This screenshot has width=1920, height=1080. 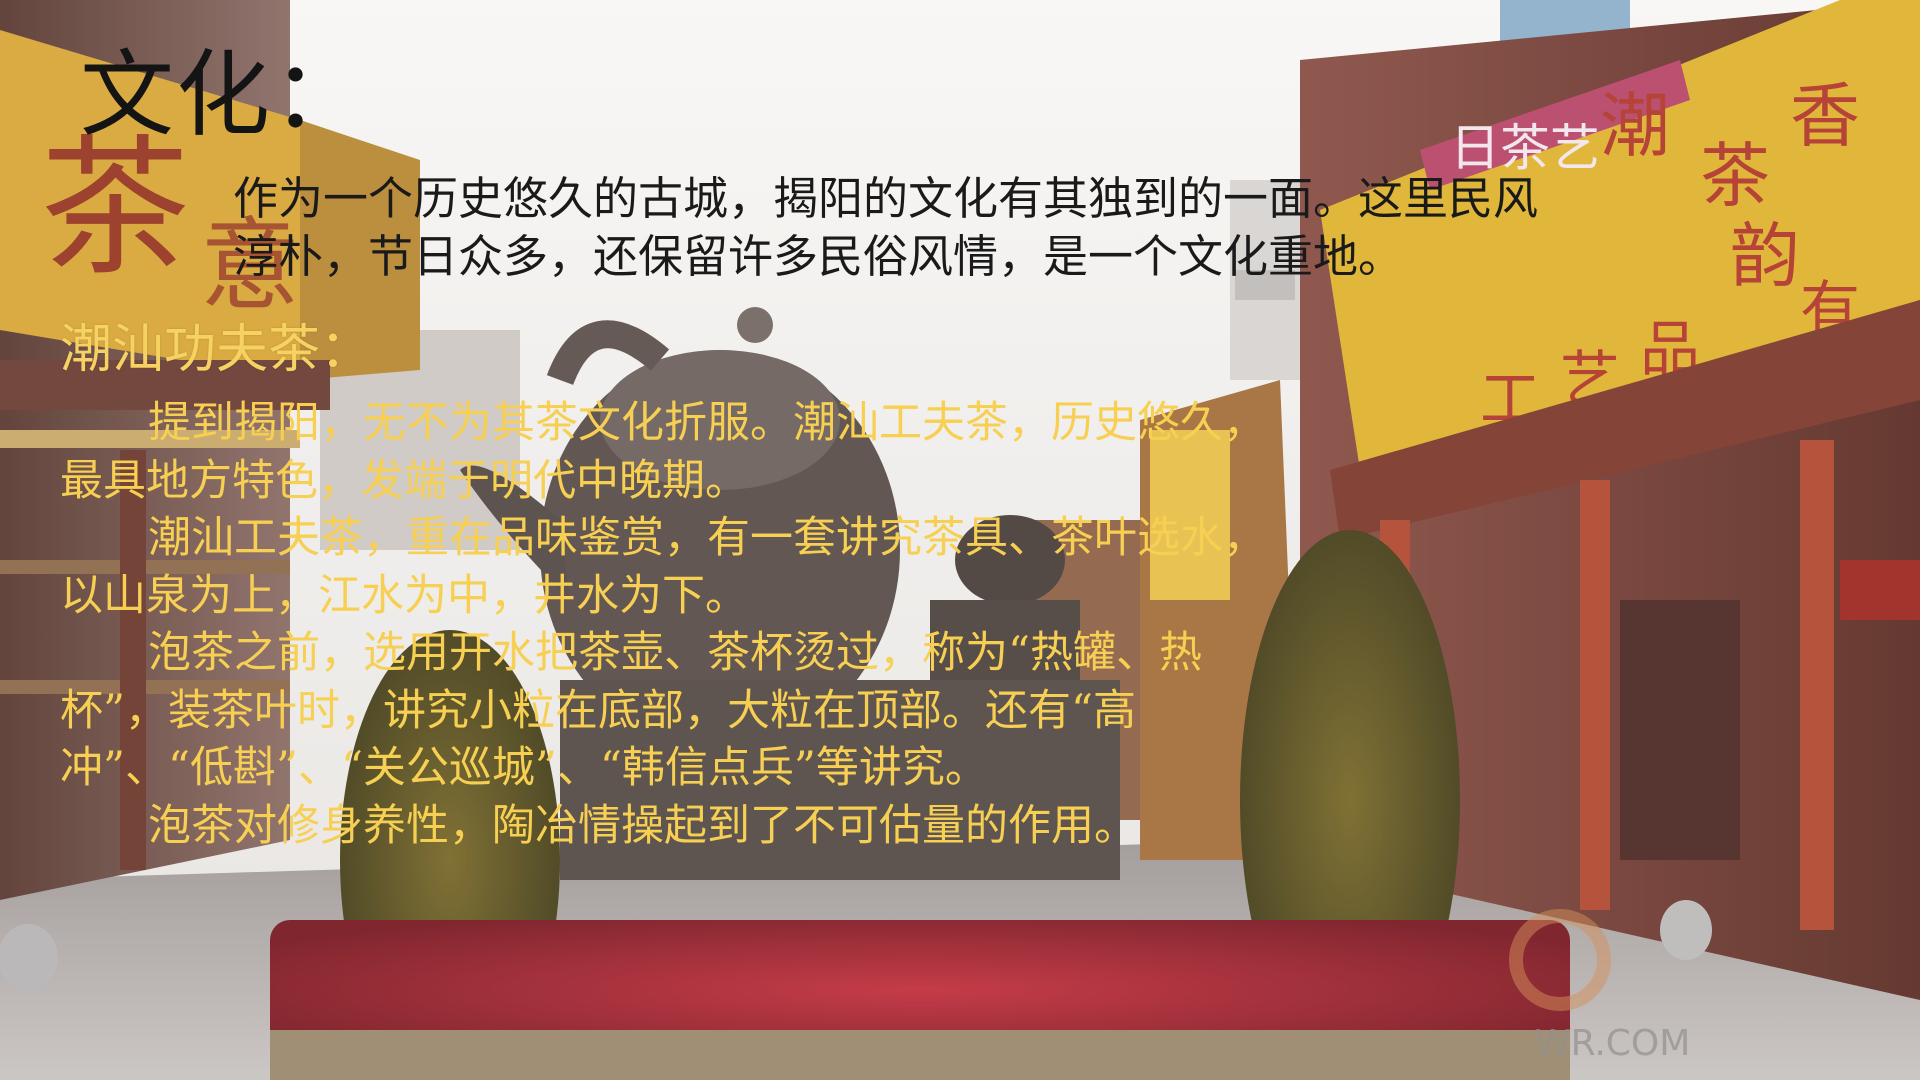 What do you see at coordinates (886, 198) in the screenshot?
I see `intro-line: 作为一个历史悠久的古城，揭阳的文化有其独到的一面。这里民风` at bounding box center [886, 198].